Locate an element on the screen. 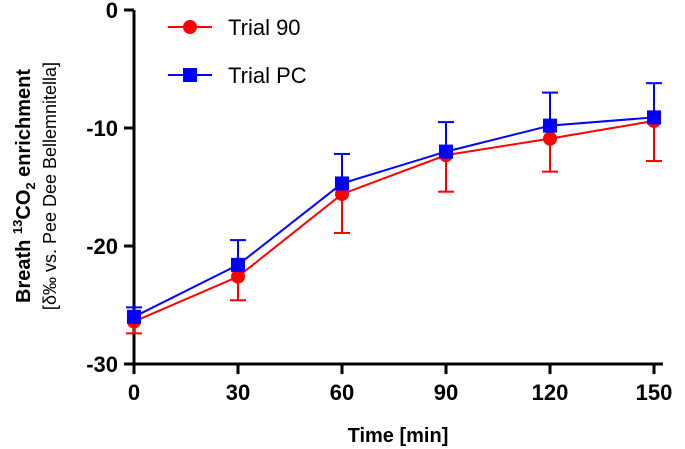 Image resolution: width=685 pixels, height=449 pixels. x-ticks: 0 30 60 90 120 150 is located at coordinates (400, 384).